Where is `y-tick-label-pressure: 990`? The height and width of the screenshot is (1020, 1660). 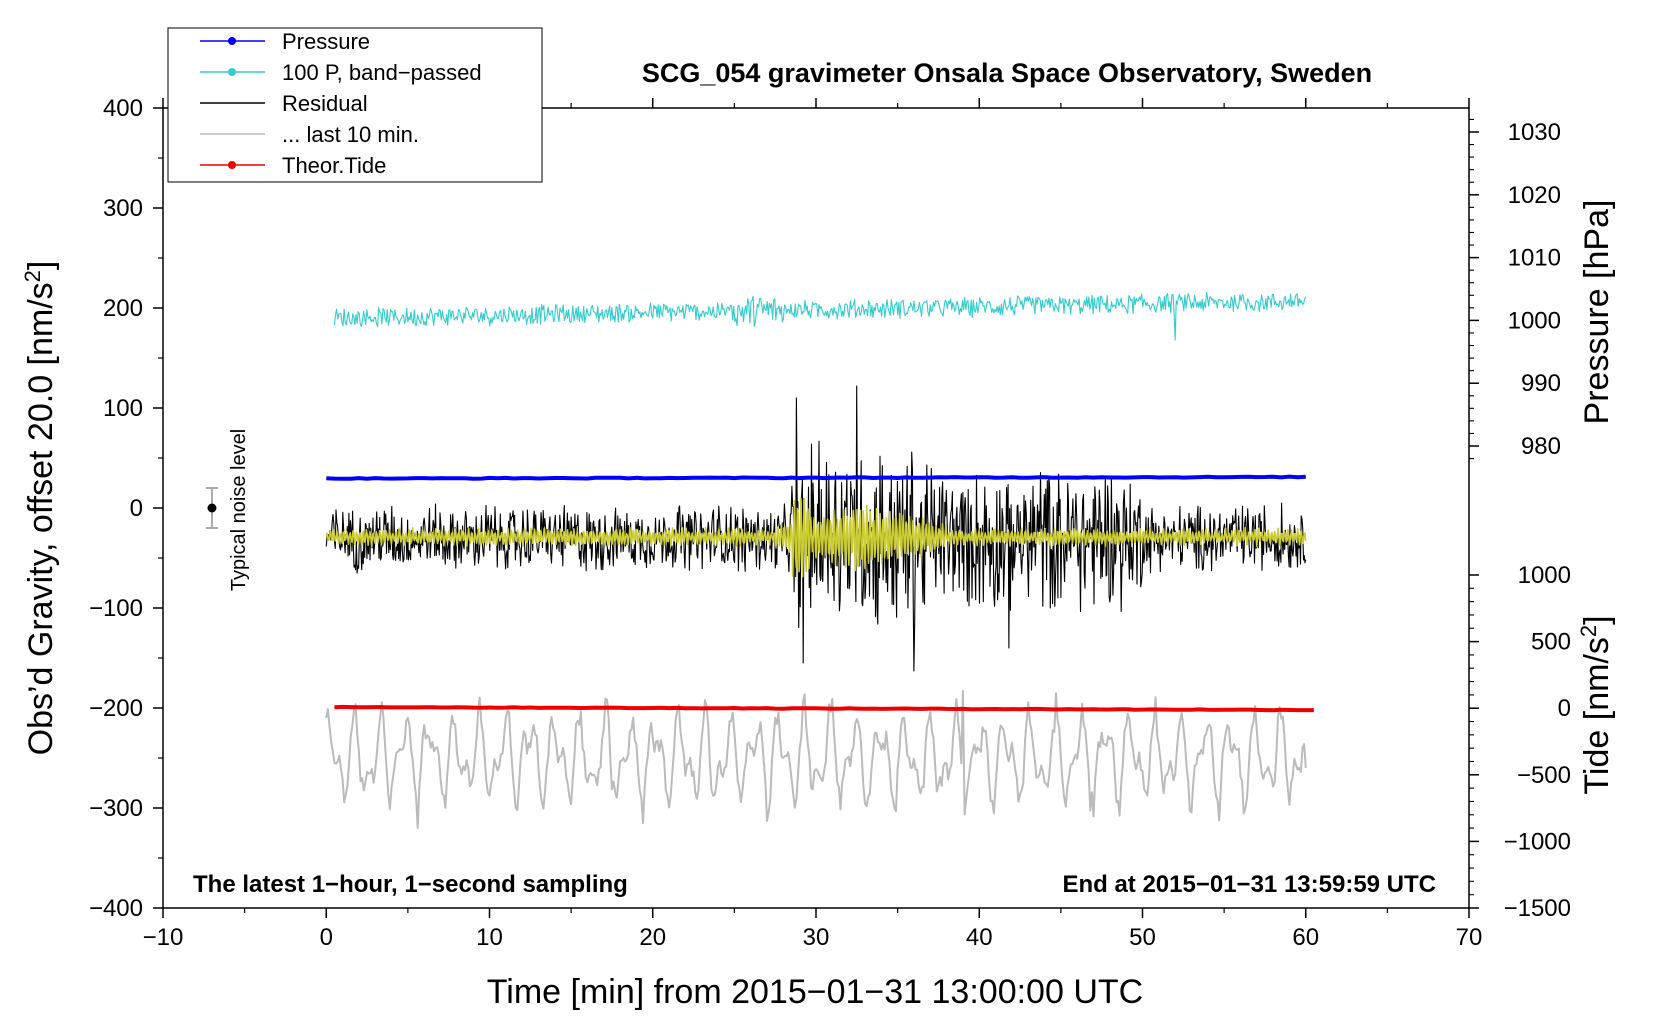
y-tick-label-pressure: 990 is located at coordinates (1541, 383).